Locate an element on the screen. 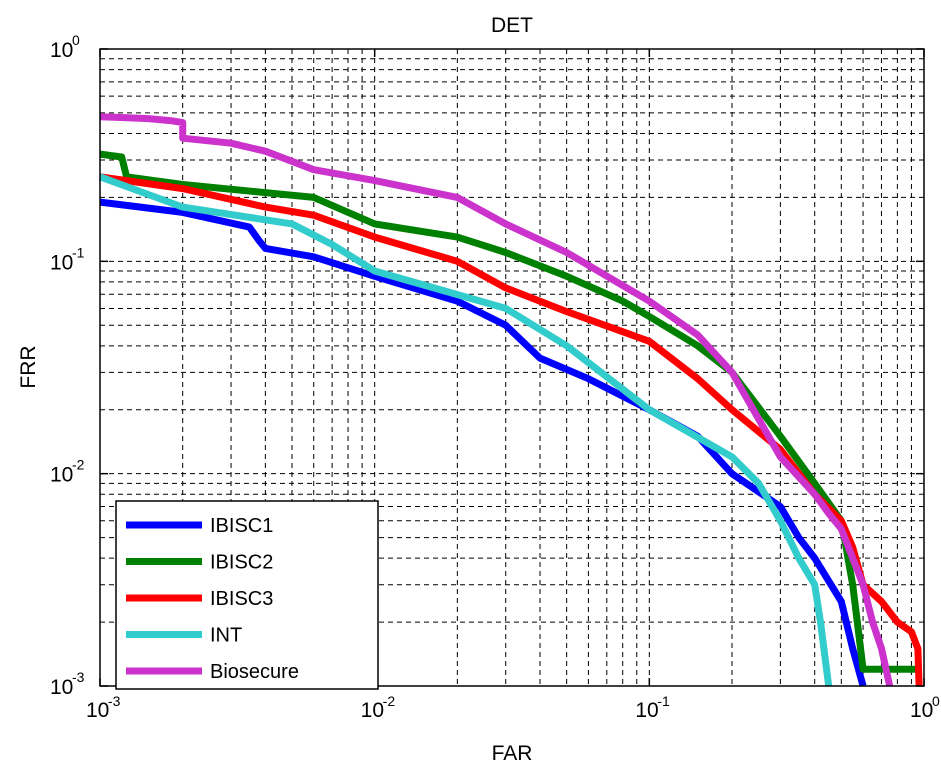 Image resolution: width=941 pixels, height=769 pixels. legend-label-ibisc1: IBISC1 is located at coordinates (241, 526).